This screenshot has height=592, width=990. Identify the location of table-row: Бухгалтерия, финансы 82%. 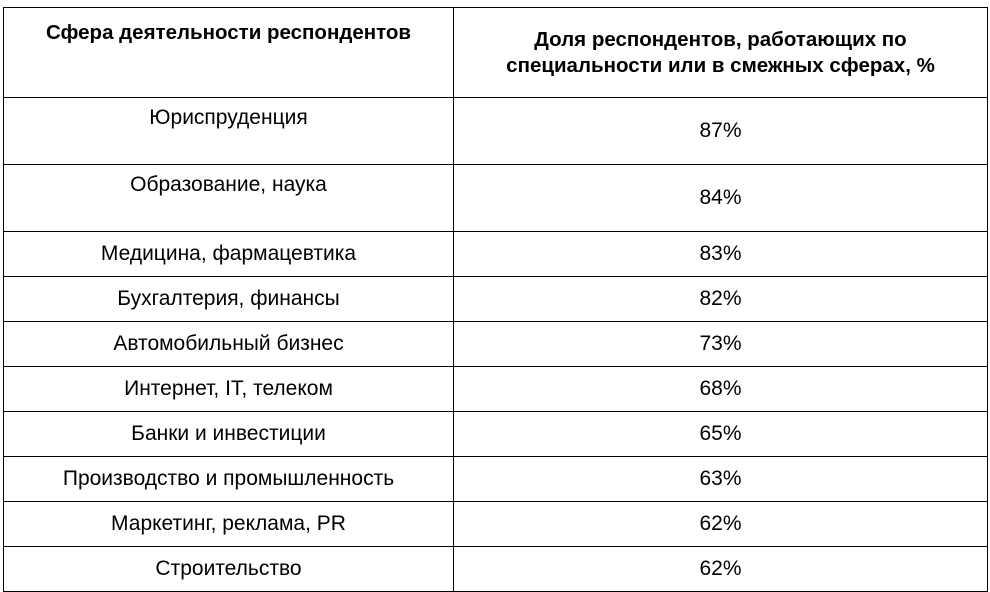
(495, 299).